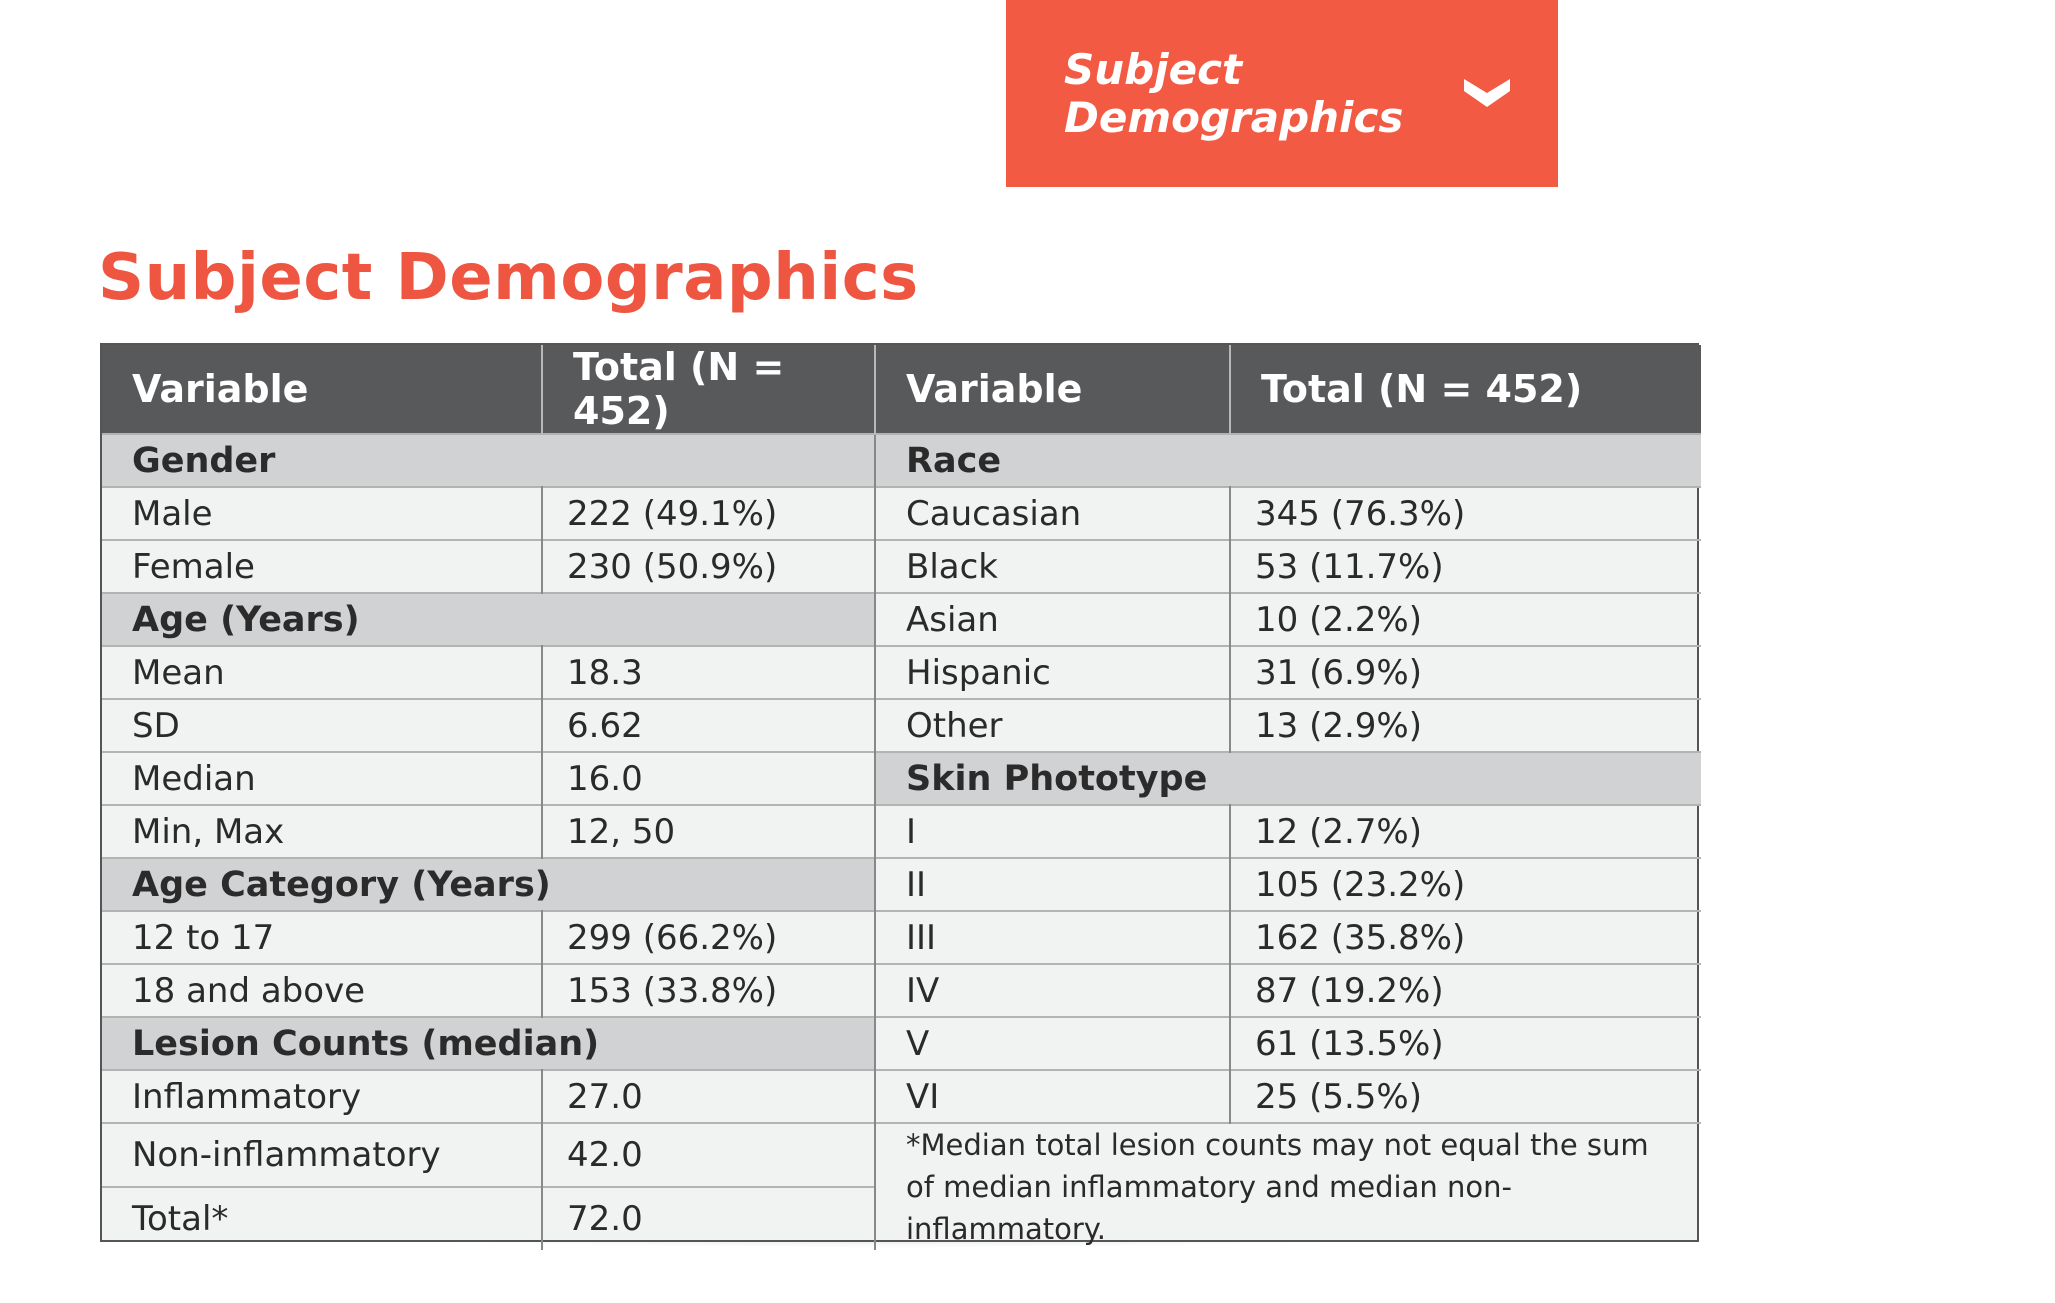 Image resolution: width=2055 pixels, height=1303 pixels. What do you see at coordinates (1288, 778) in the screenshot?
I see `section-header-skin-phototype: Skin Phototype` at bounding box center [1288, 778].